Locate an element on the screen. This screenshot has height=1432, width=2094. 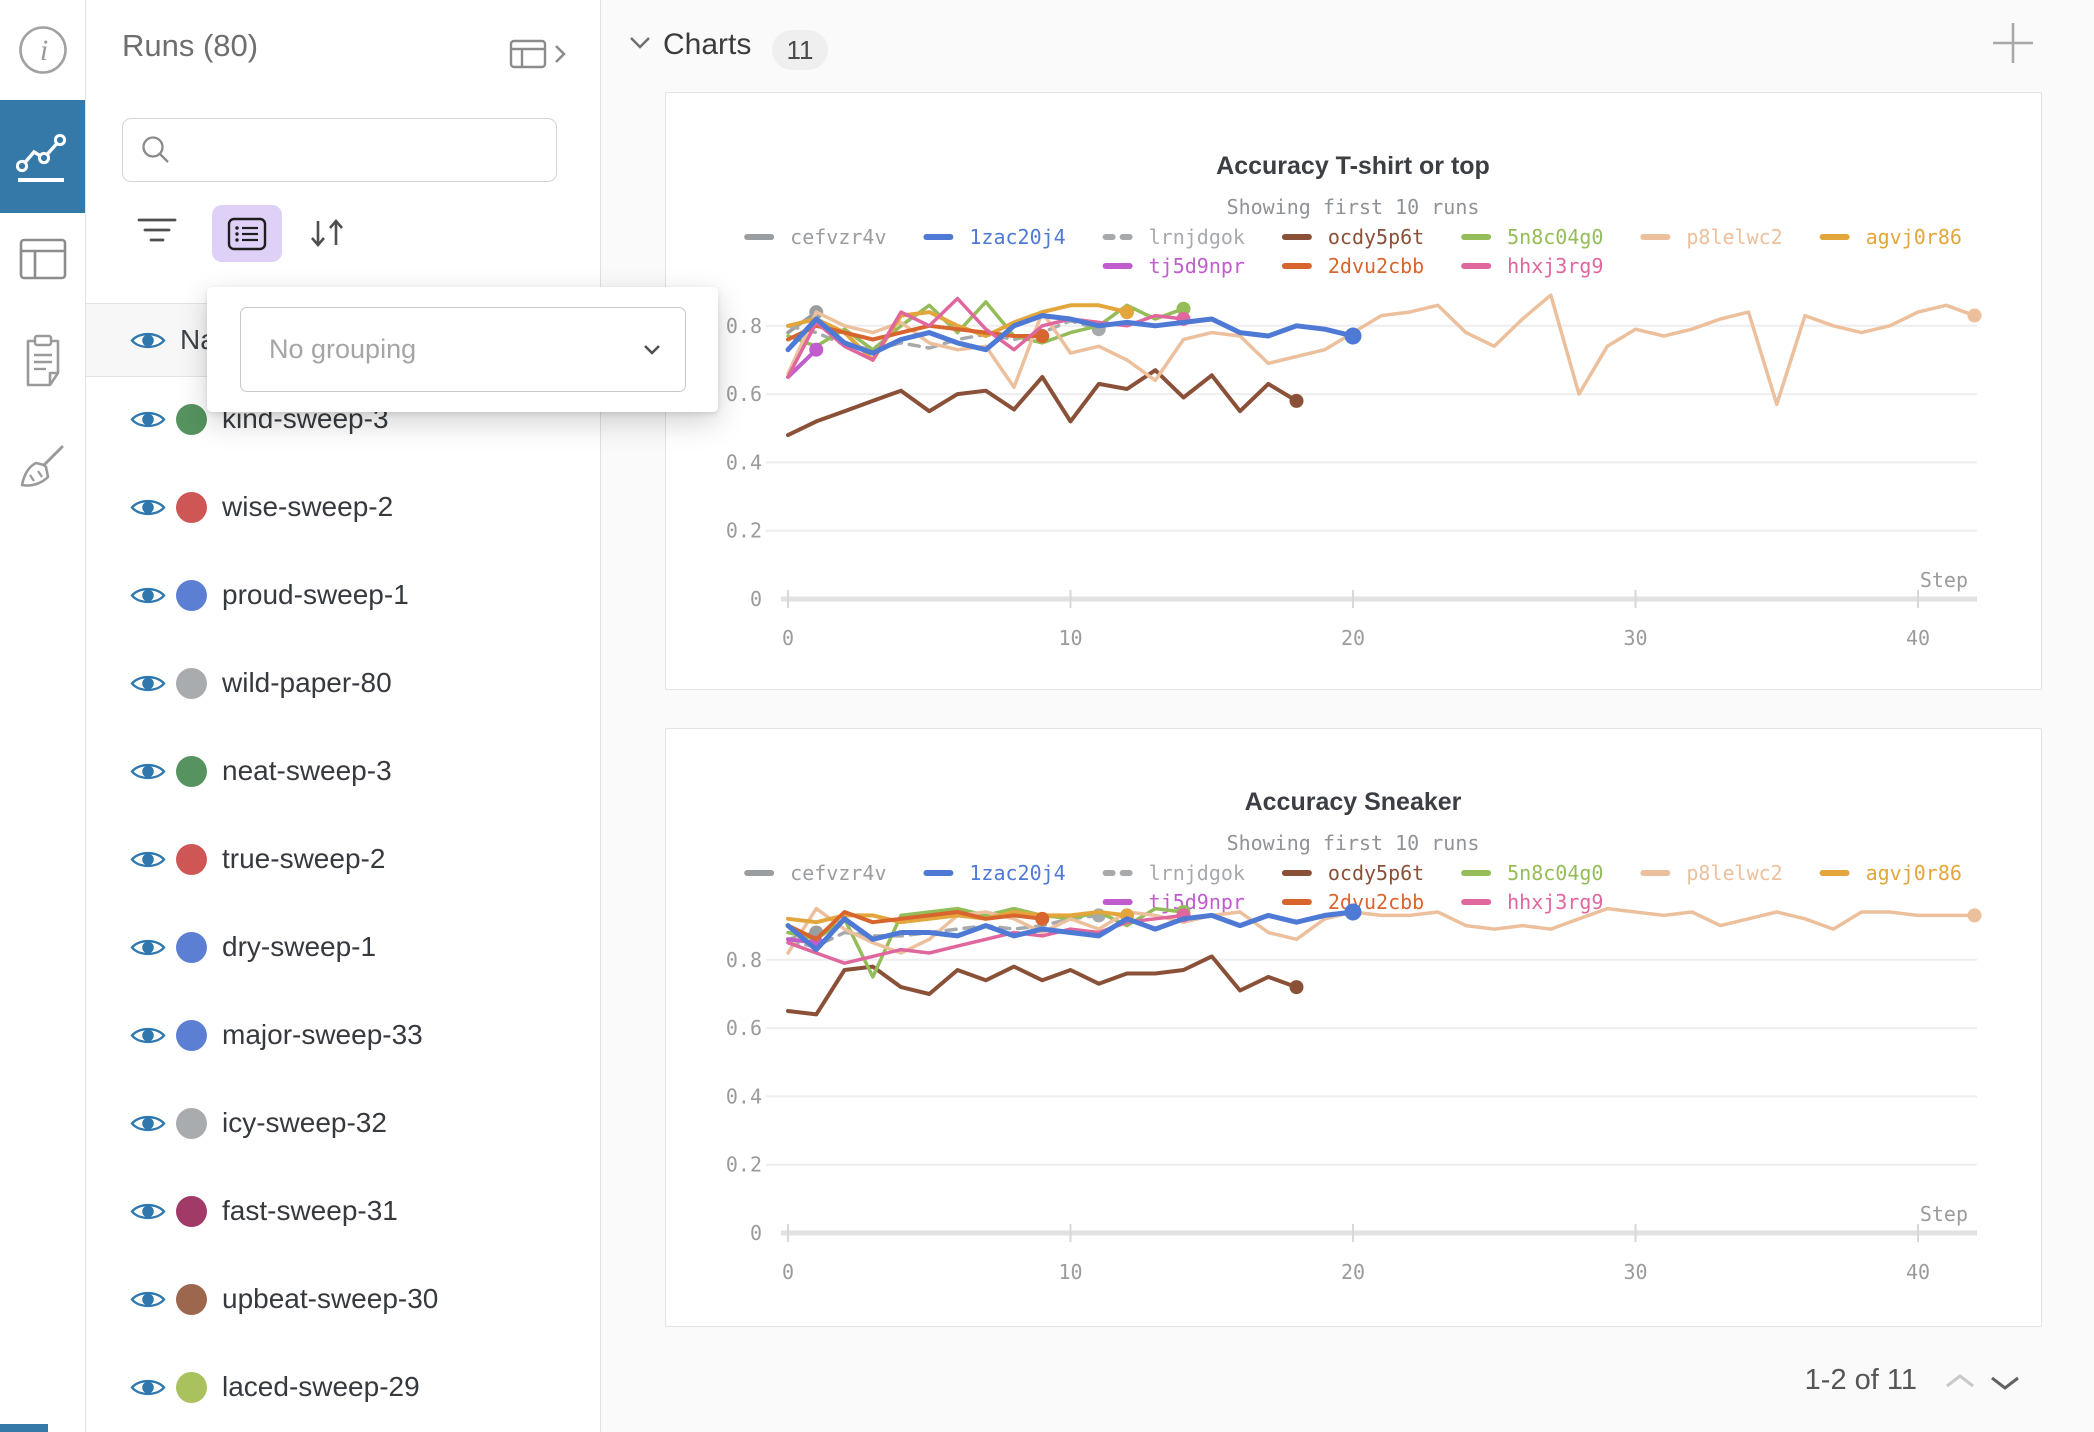
run-row: wise-sweep-2 is located at coordinates (342, 507).